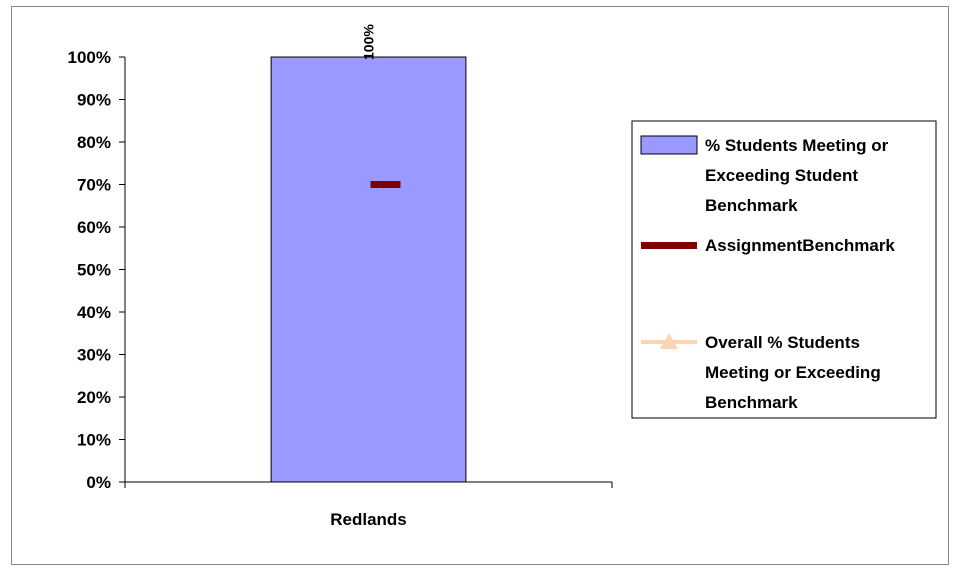  Describe the element at coordinates (98, 482) in the screenshot. I see `y-tick-label: 0%` at that location.